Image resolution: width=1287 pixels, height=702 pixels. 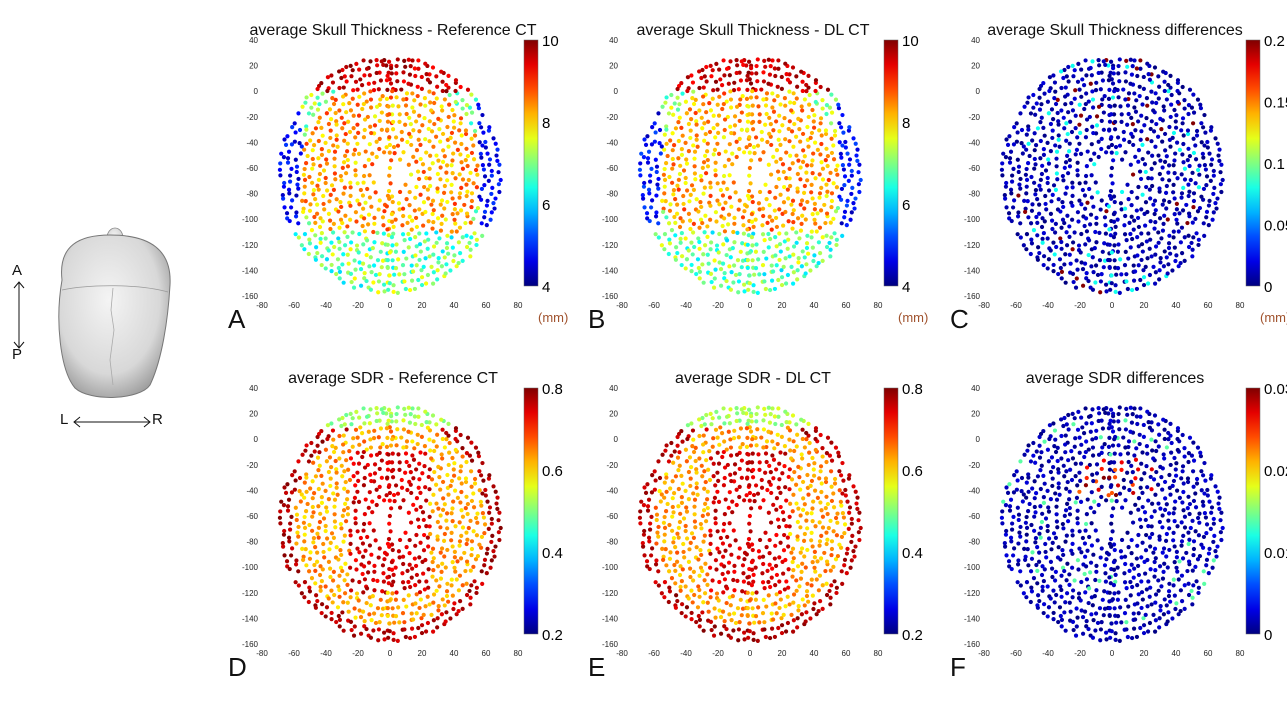 What do you see at coordinates (553, 317) in the screenshot?
I see `unit-label: (mm)` at bounding box center [553, 317].